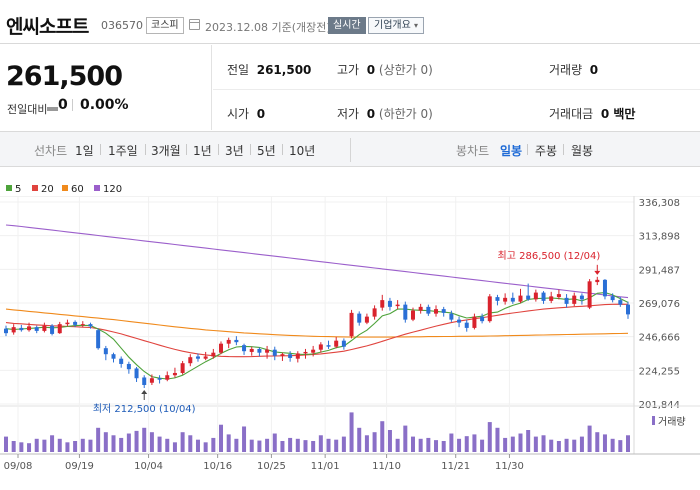 This screenshot has height=490, width=700. What do you see at coordinates (594, 70) in the screenshot?
I see `stat-volume-value: 0` at bounding box center [594, 70].